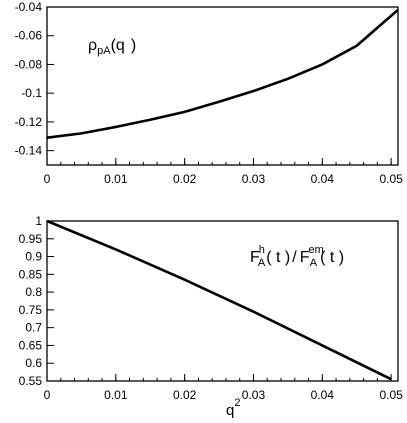 This screenshot has width=407, height=423. I want to click on bottom-y-tick-label: 0.6, so click(33, 363).